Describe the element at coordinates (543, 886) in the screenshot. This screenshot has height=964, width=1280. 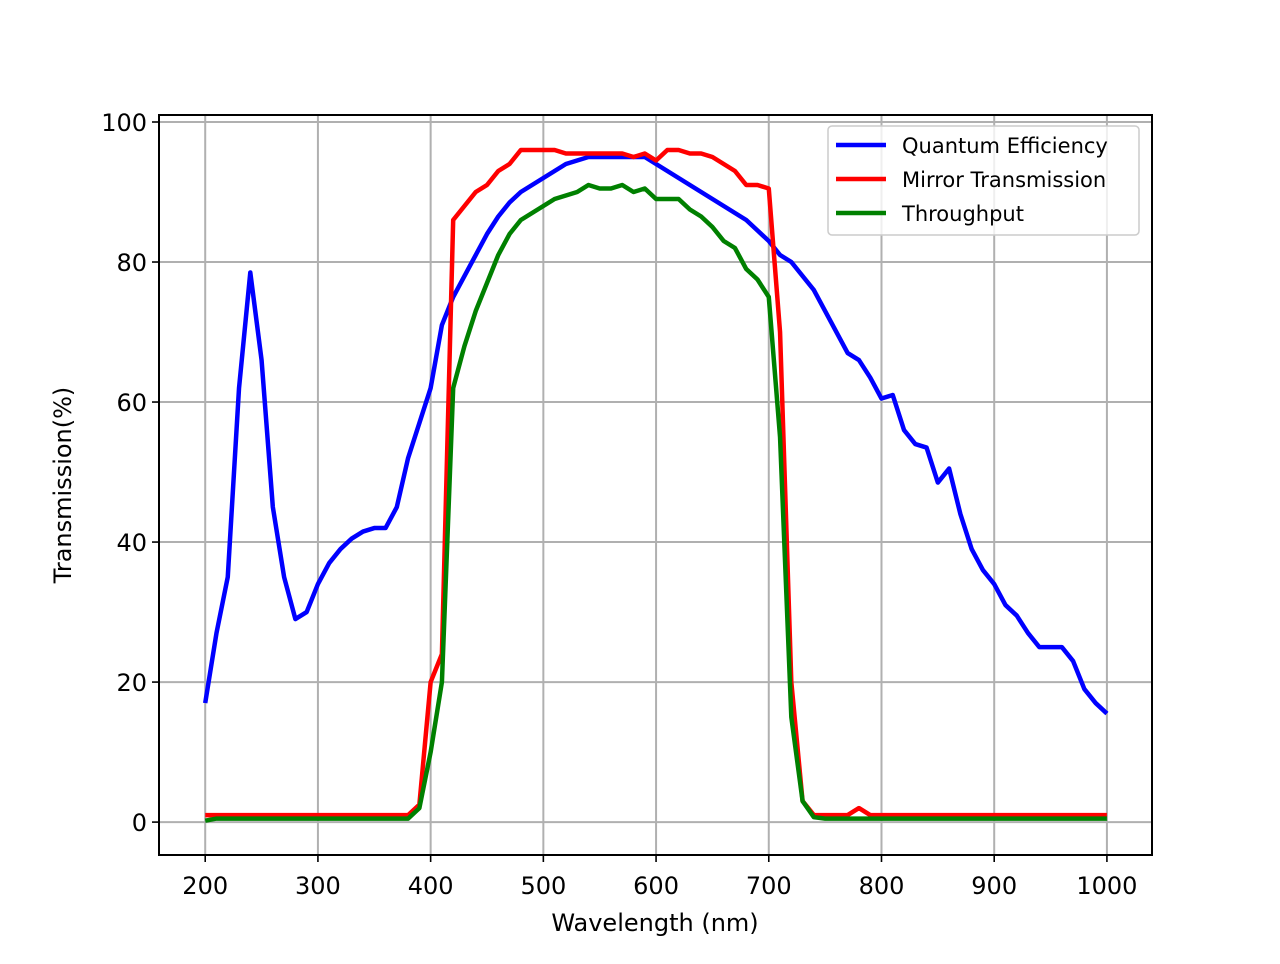
I see `x-tick-label: 500` at that location.